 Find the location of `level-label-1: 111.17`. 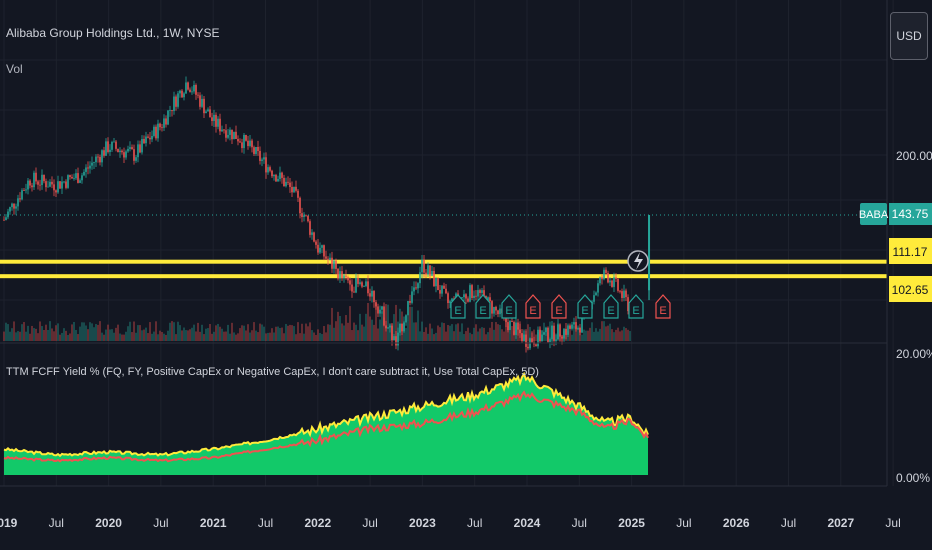

level-label-1: 111.17 is located at coordinates (910, 252).